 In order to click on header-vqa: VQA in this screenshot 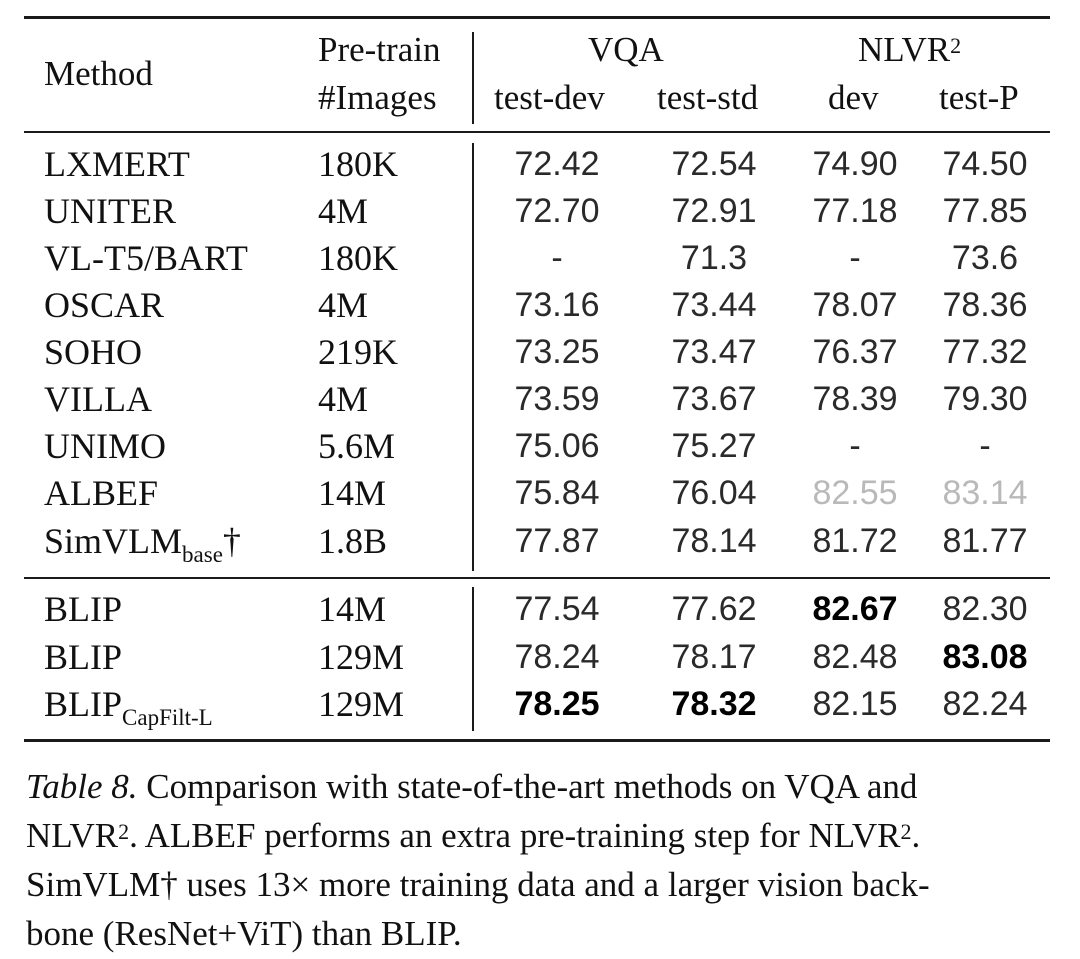, I will do `click(626, 49)`.